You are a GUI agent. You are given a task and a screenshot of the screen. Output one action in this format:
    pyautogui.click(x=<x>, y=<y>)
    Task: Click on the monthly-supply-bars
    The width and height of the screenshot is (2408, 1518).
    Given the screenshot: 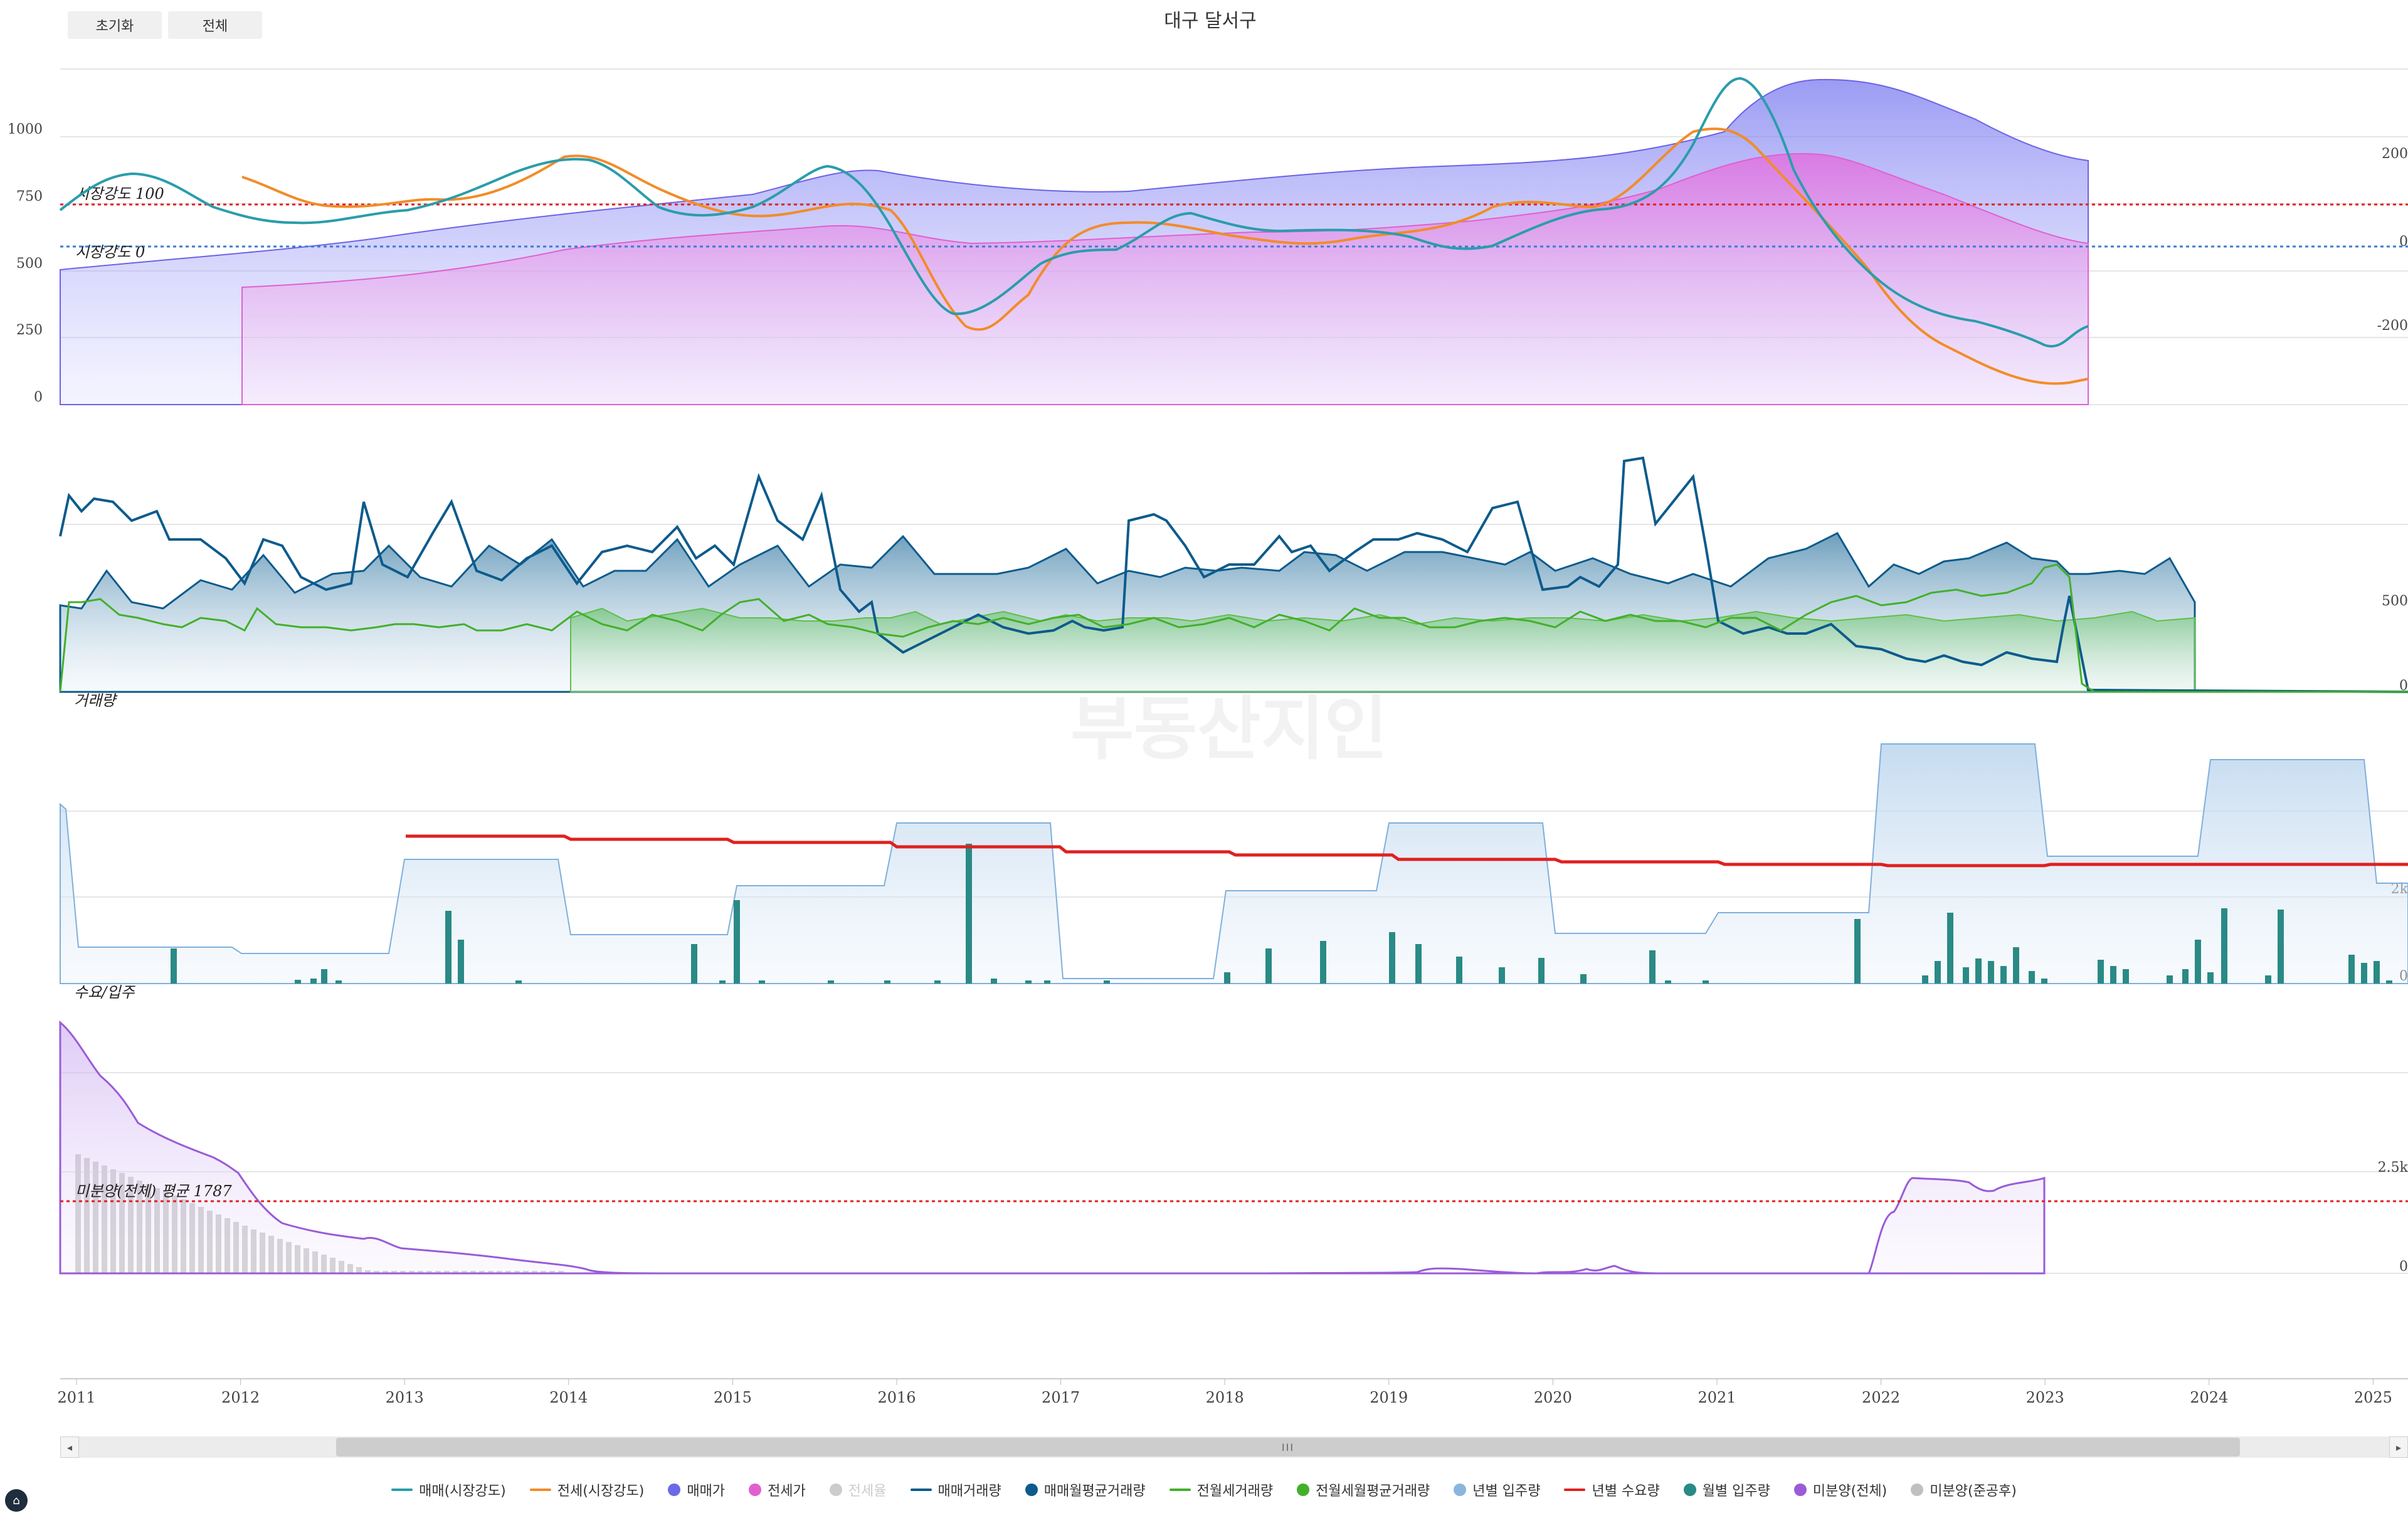 What is the action you would take?
    pyautogui.click(x=1281, y=914)
    